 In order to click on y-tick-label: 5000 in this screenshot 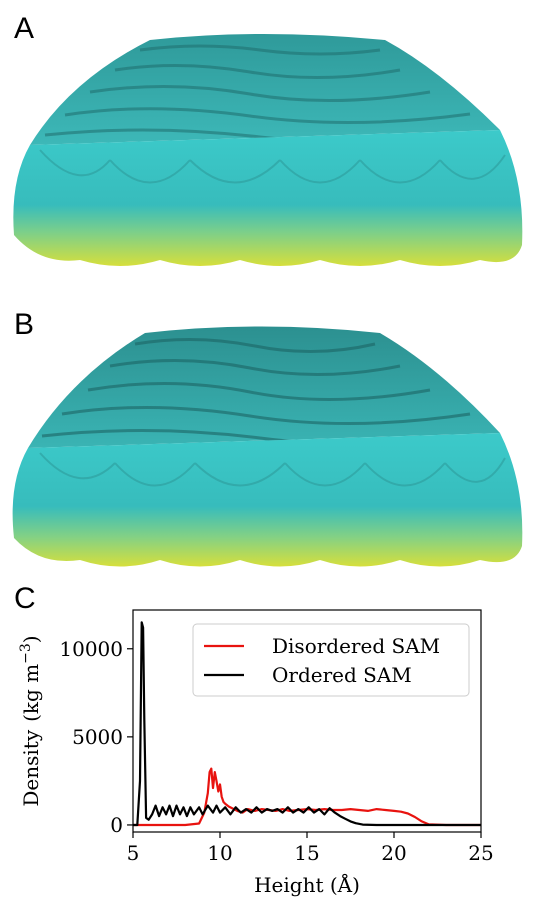, I will do `click(97, 737)`.